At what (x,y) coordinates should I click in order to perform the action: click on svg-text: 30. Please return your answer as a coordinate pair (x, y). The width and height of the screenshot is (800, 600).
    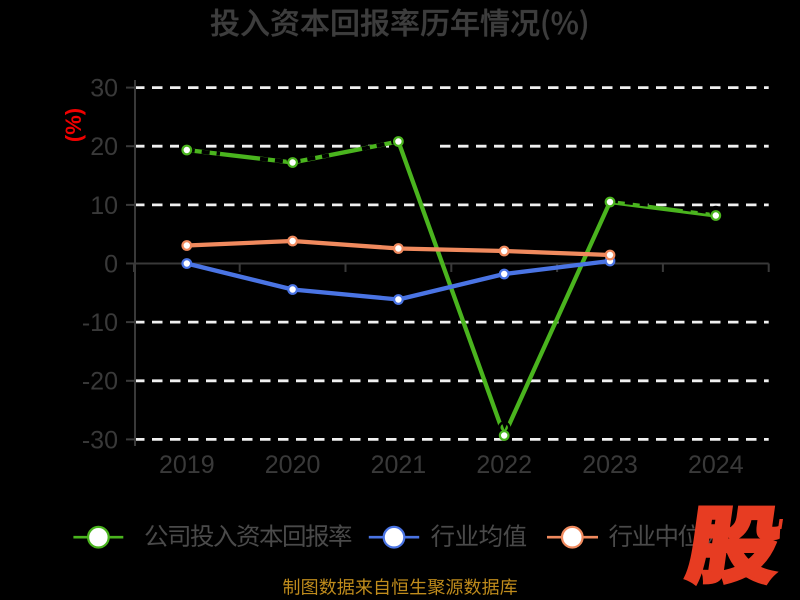
    Looking at the image, I should click on (104, 89).